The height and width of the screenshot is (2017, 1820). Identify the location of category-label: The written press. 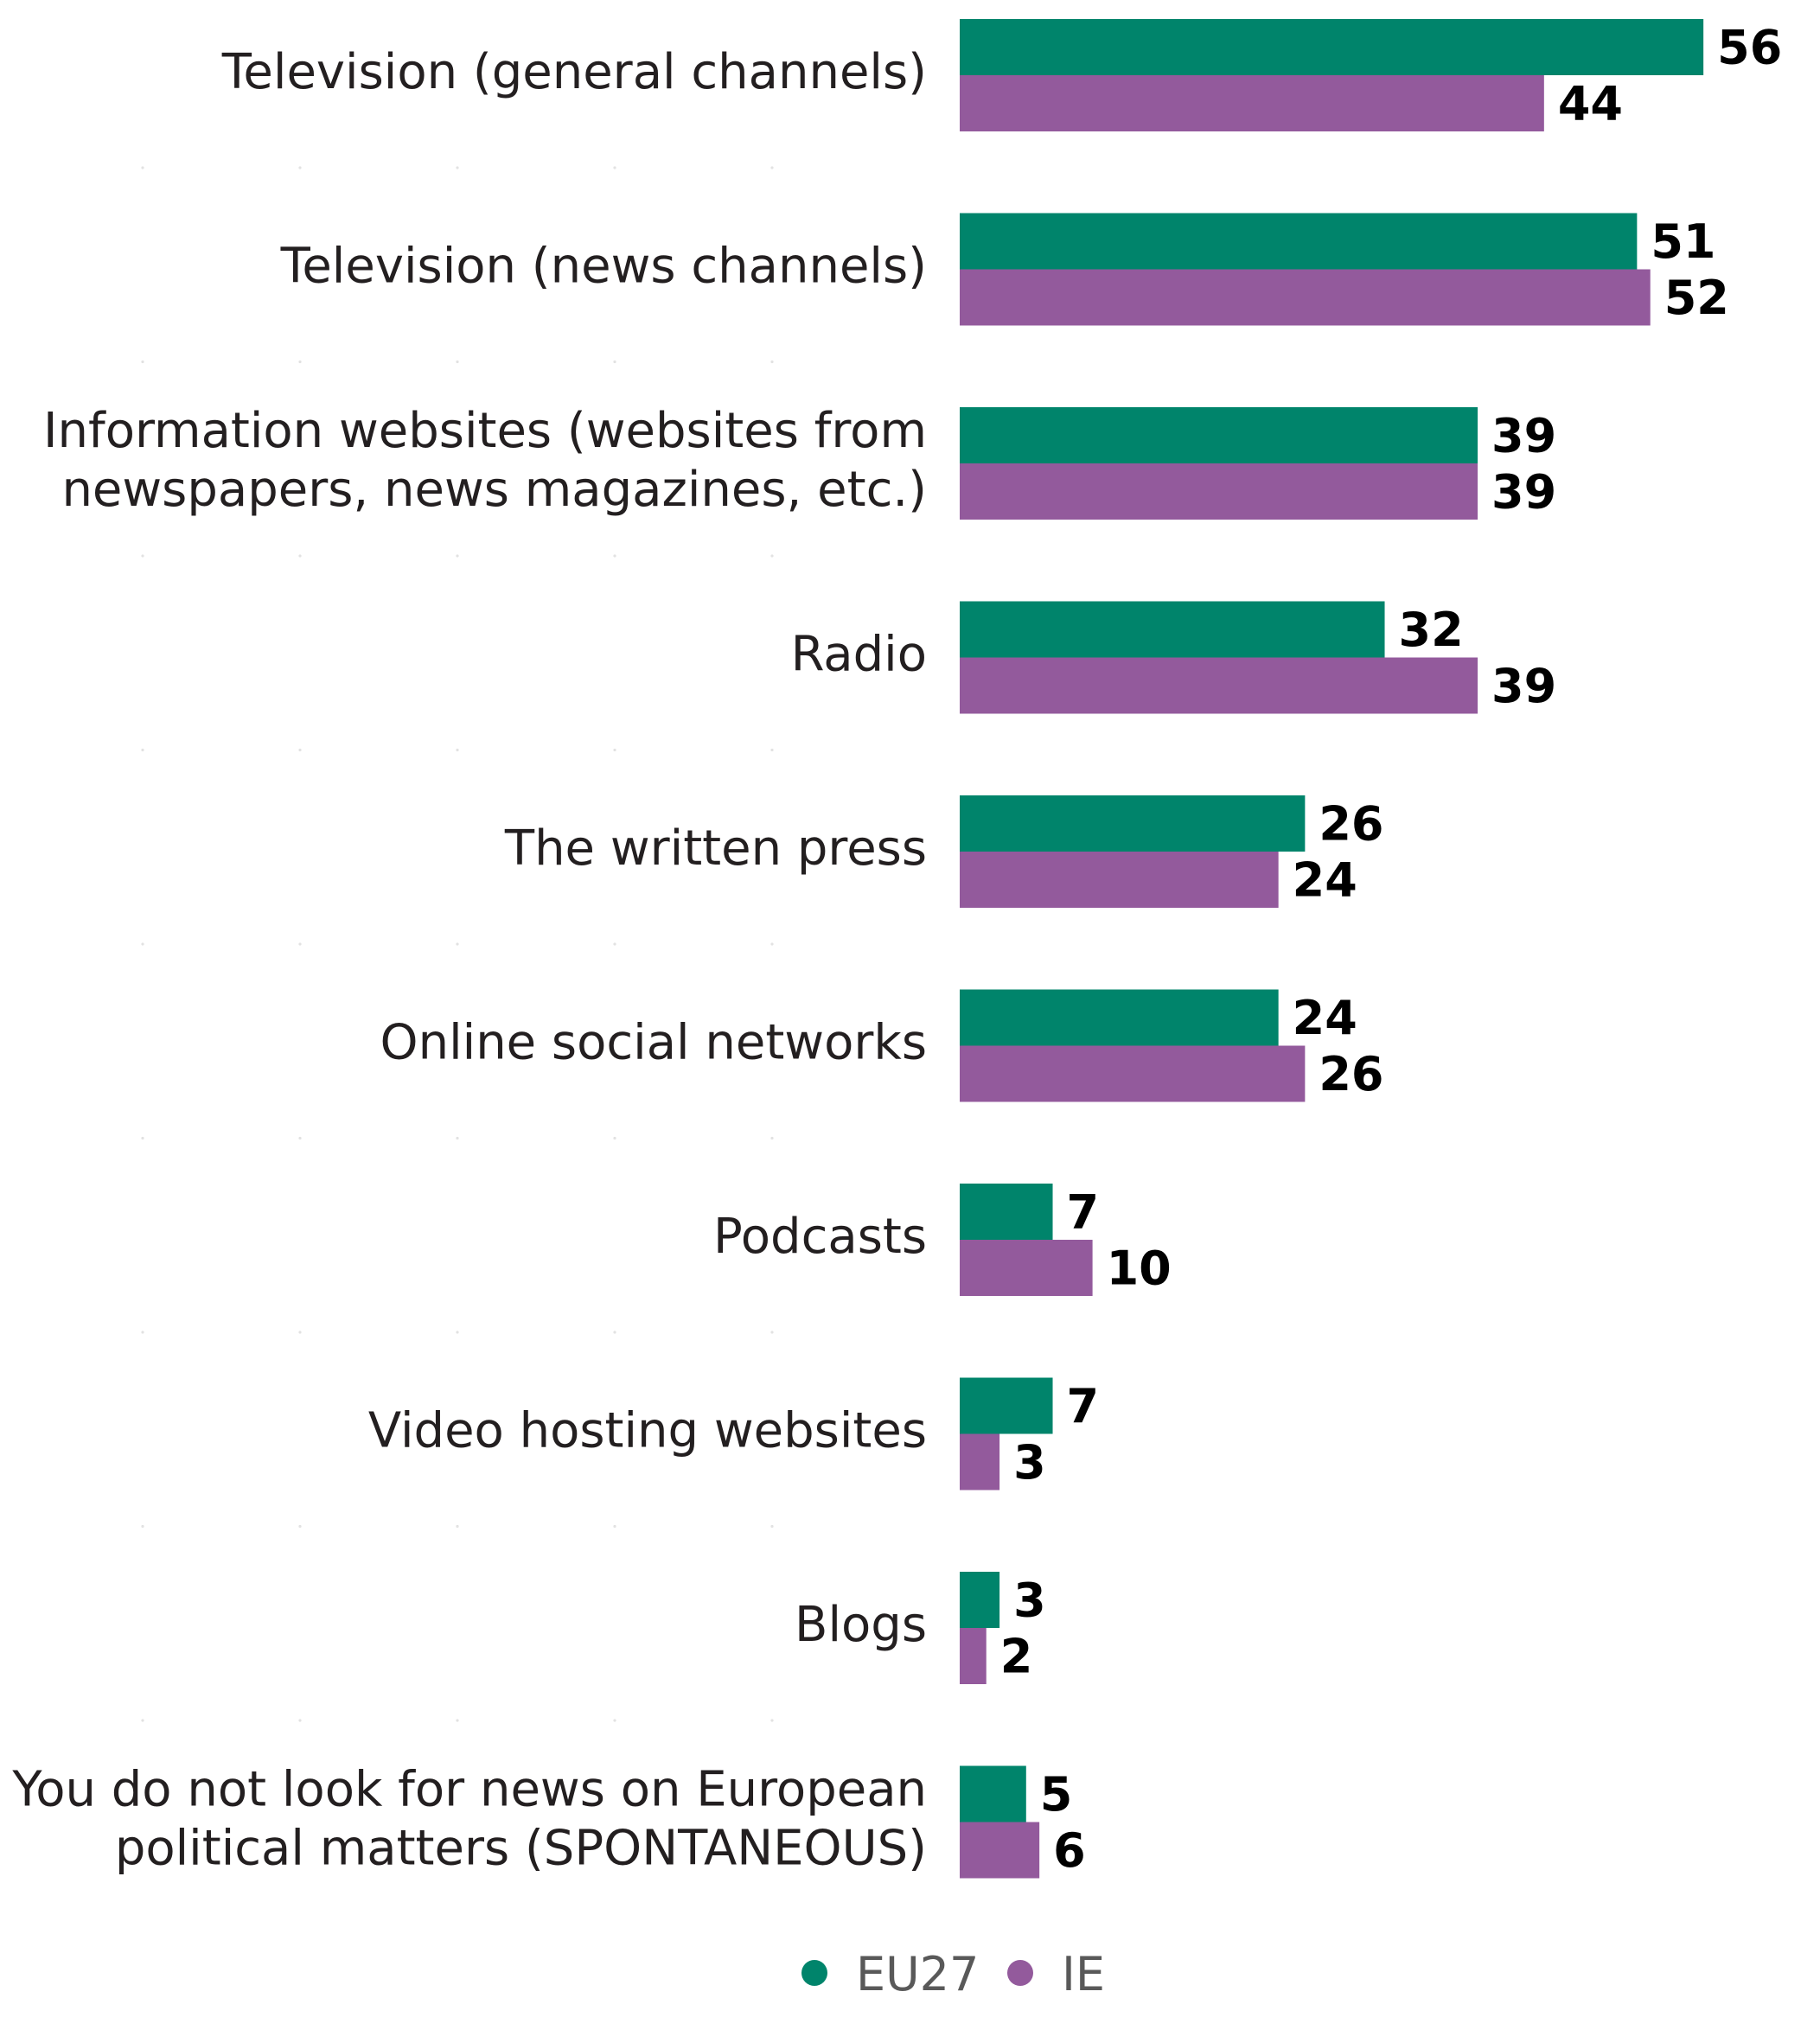
(715, 849).